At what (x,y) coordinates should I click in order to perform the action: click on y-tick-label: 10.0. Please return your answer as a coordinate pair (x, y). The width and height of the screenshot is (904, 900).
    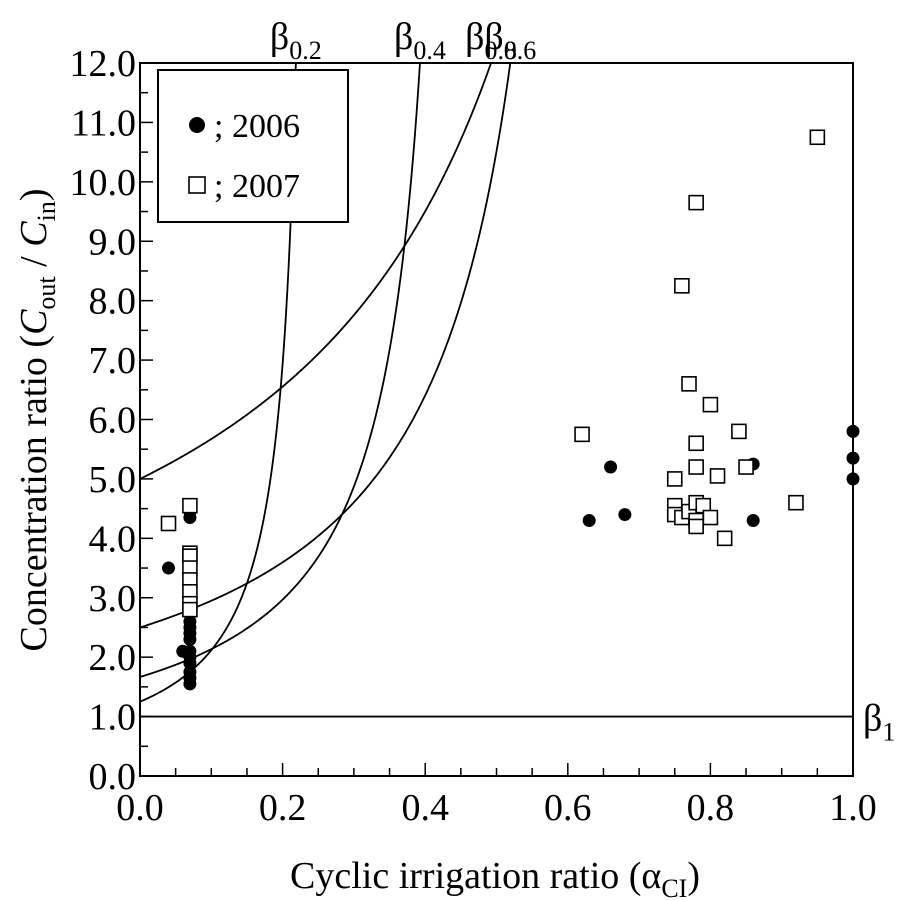
    Looking at the image, I should click on (103, 183).